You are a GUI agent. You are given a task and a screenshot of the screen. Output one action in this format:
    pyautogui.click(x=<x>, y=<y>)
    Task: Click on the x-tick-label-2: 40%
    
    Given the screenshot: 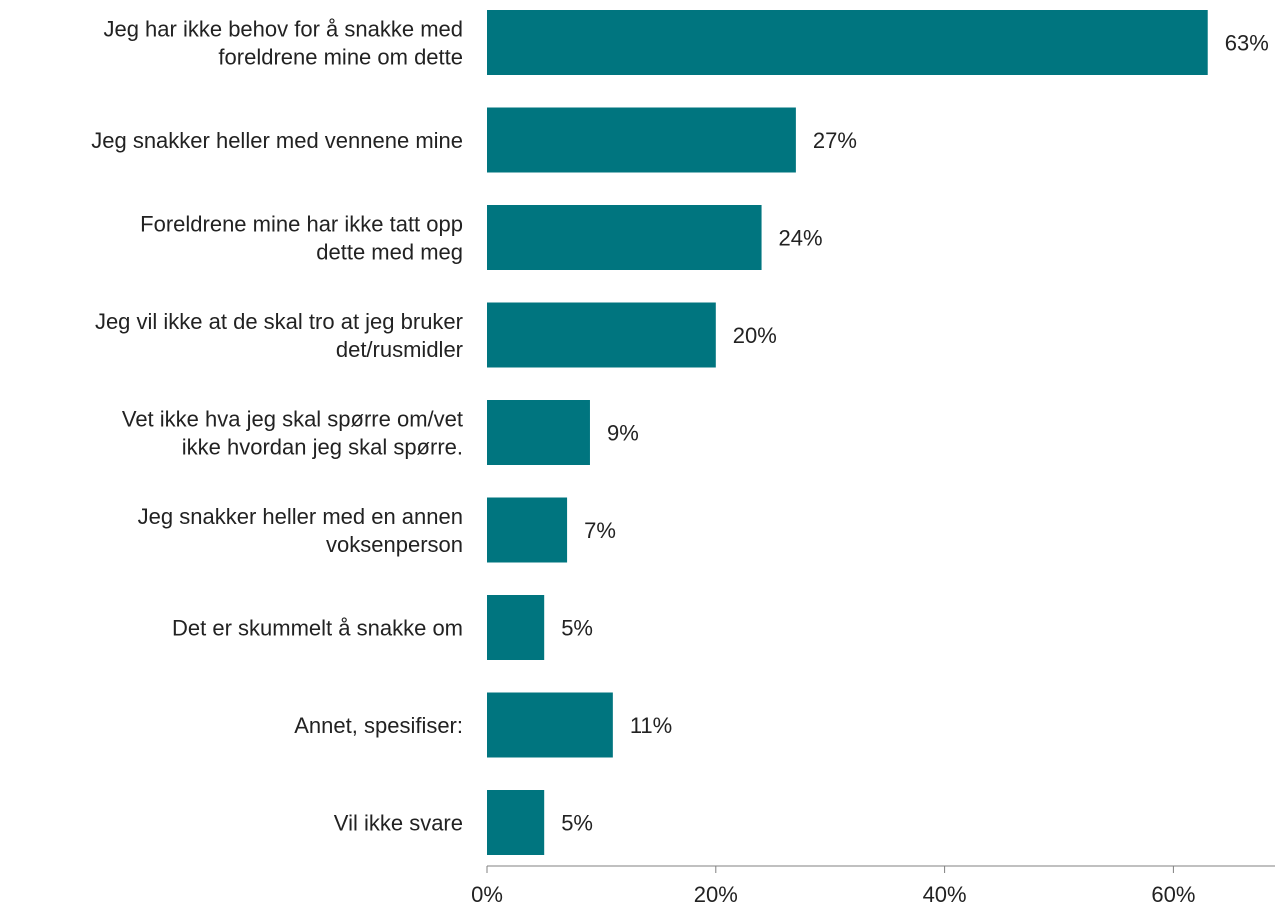 What is the action you would take?
    pyautogui.click(x=945, y=894)
    